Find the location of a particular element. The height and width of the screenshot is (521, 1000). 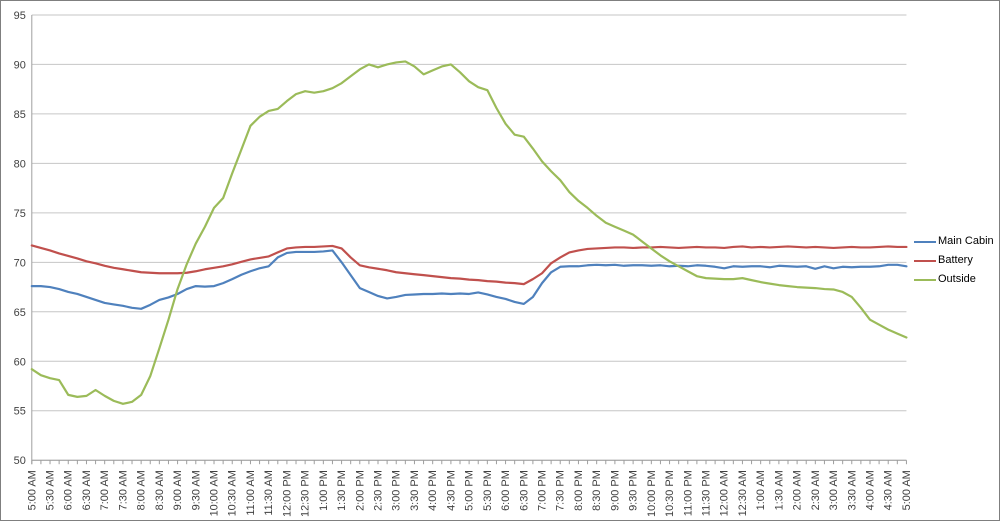

x-axis-tick-label: 8:30 PM is located at coordinates (597, 490).